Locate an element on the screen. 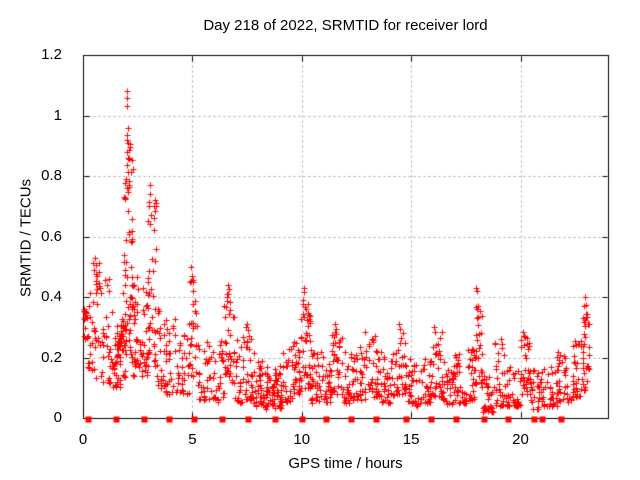 The height and width of the screenshot is (480, 640). y-tick-label: 1 is located at coordinates (57, 115).